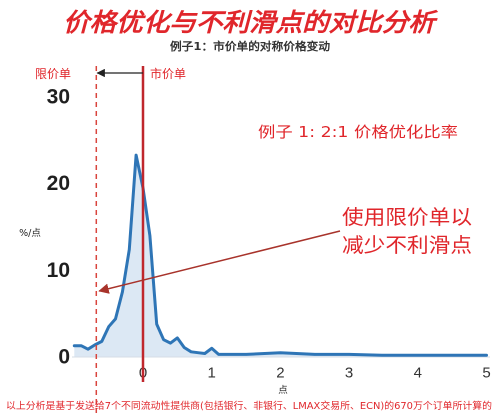  What do you see at coordinates (250, 46) in the screenshot?
I see `chart-subtitle: 例子1：市价单的对称价格变动` at bounding box center [250, 46].